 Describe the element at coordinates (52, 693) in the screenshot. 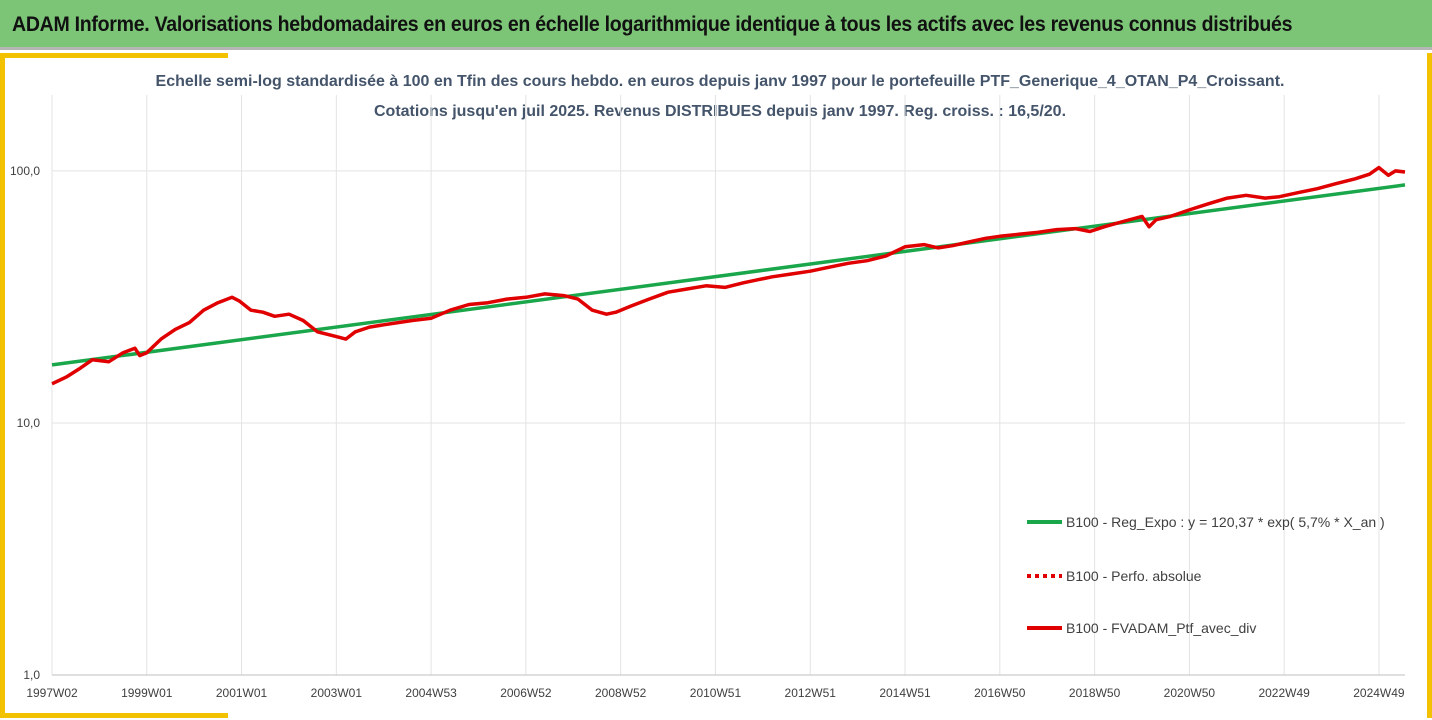

I see `x-tick-label: 1997W02` at that location.